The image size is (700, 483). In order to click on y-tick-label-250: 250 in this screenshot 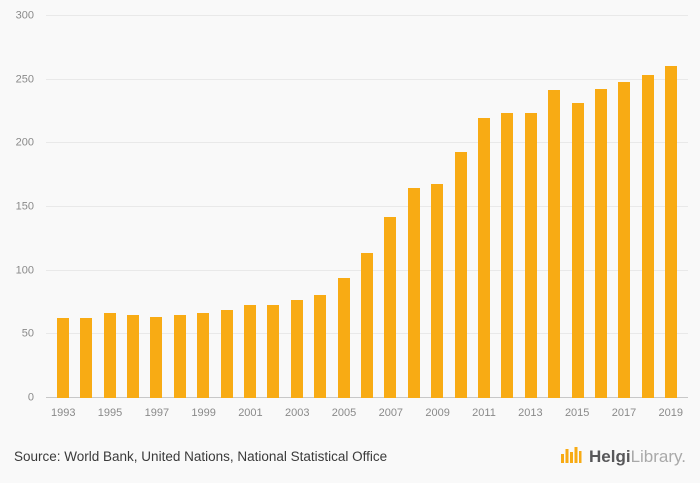, I will do `click(24, 79)`.